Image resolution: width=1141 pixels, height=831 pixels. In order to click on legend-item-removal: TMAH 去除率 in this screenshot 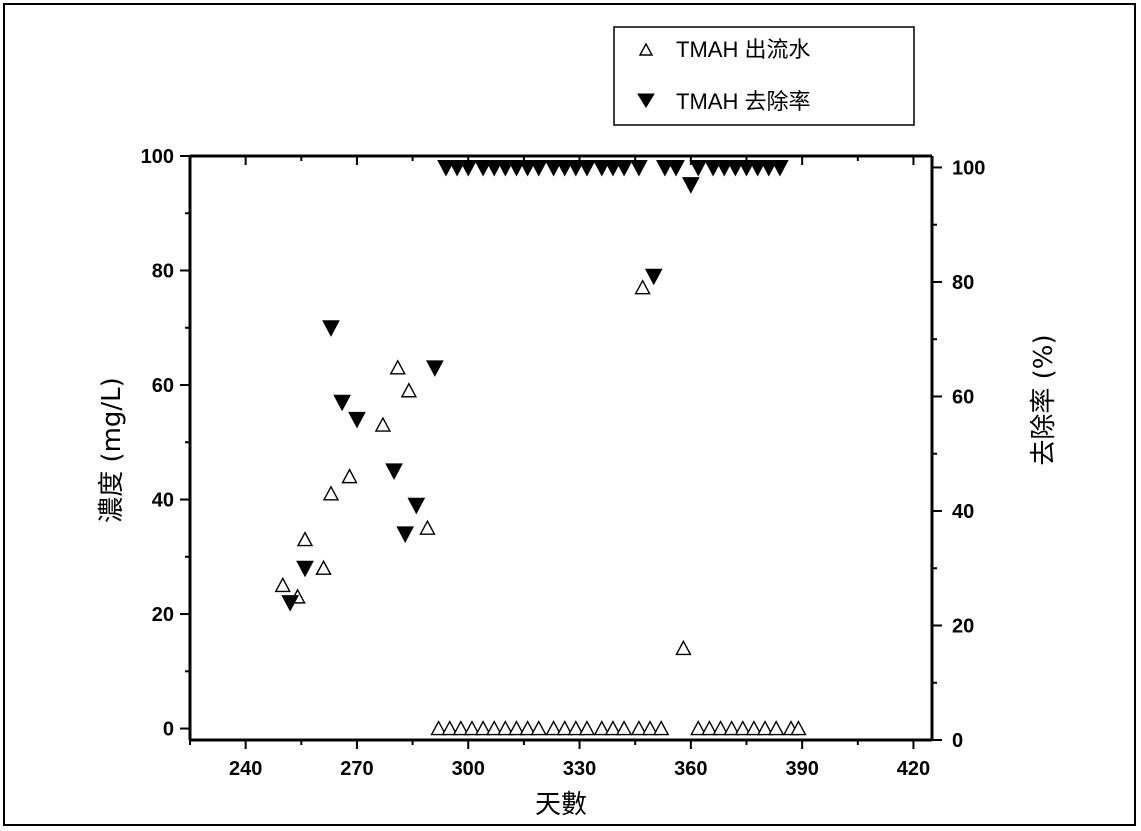, I will do `click(723, 101)`.